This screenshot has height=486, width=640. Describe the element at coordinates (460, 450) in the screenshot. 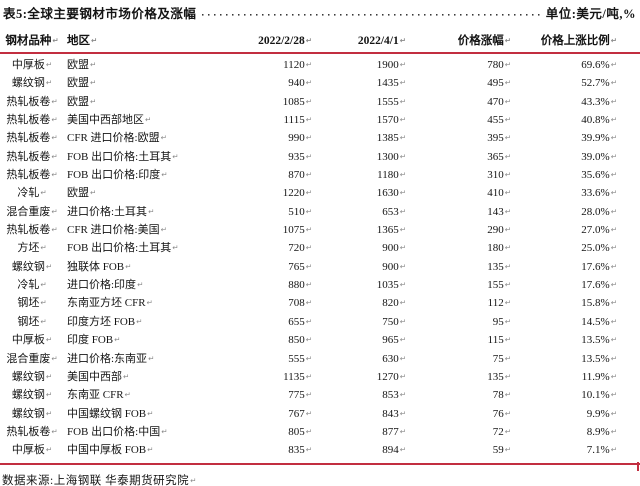

I see `cell-4: 59↵` at that location.